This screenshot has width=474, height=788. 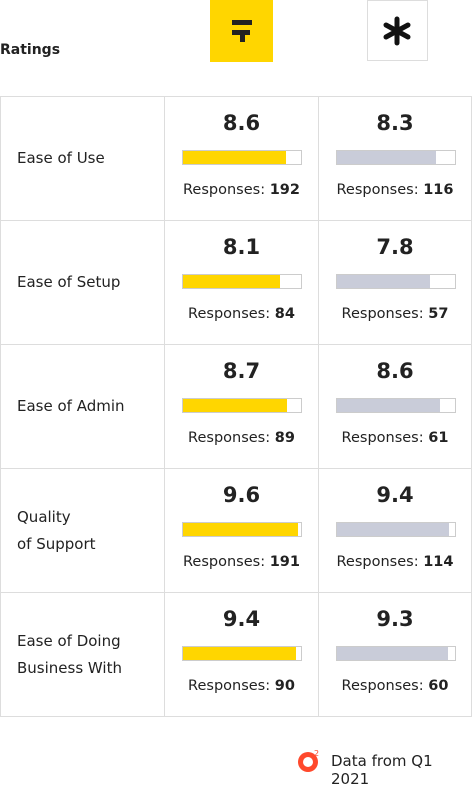 I want to click on responses: Responses: 57, so click(x=395, y=314).